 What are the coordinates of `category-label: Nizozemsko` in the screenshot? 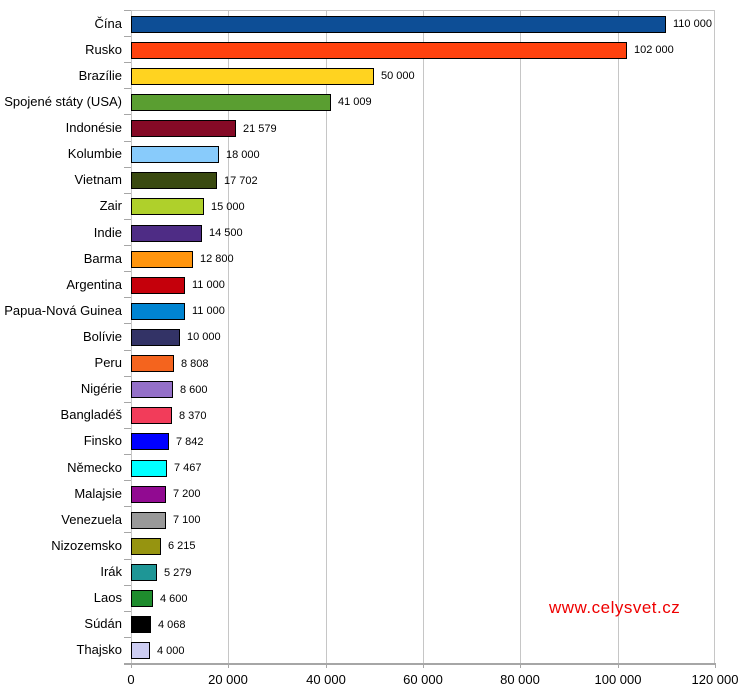 It's located at (86, 545).